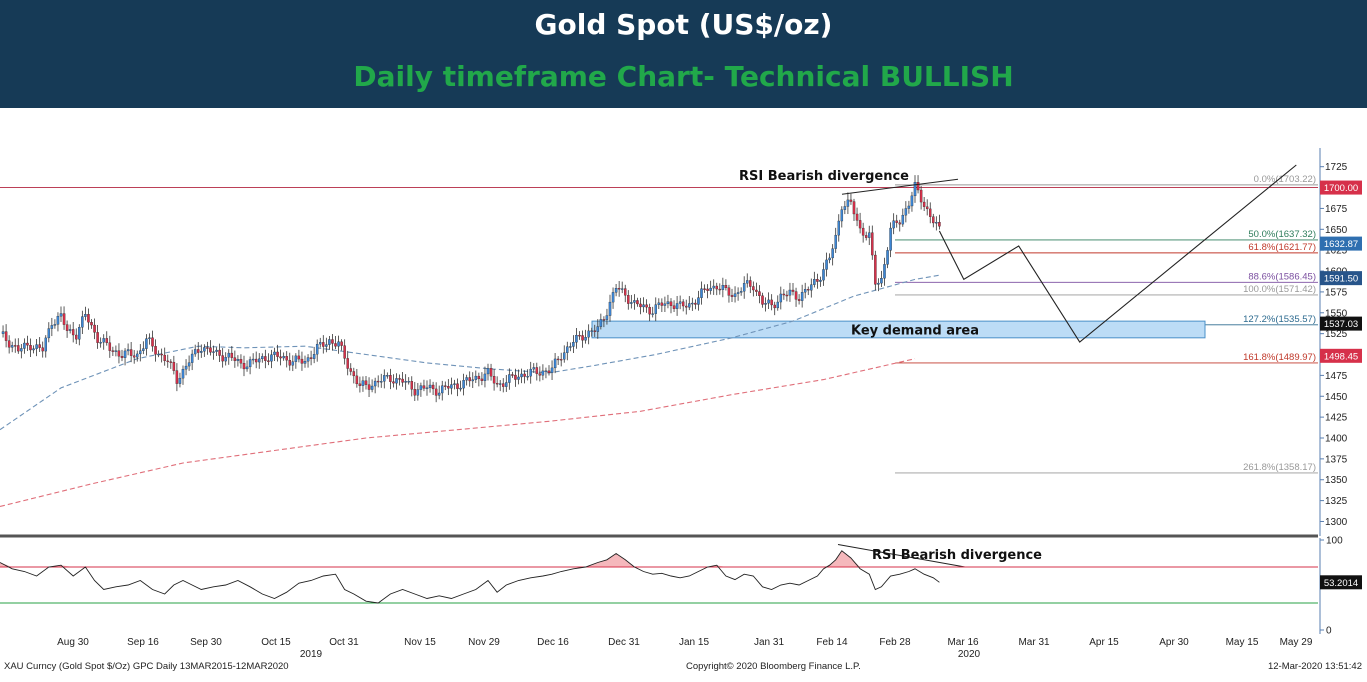 The width and height of the screenshot is (1367, 682). Describe the element at coordinates (1341, 355) in the screenshot. I see `price-tag: 1498.45` at that location.